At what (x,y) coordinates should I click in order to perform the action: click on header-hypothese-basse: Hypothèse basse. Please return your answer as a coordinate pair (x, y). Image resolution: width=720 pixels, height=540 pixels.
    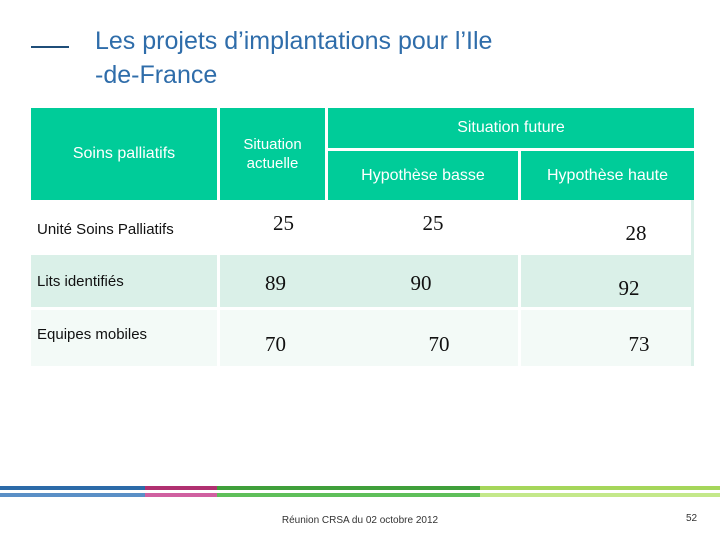
    Looking at the image, I should click on (423, 175).